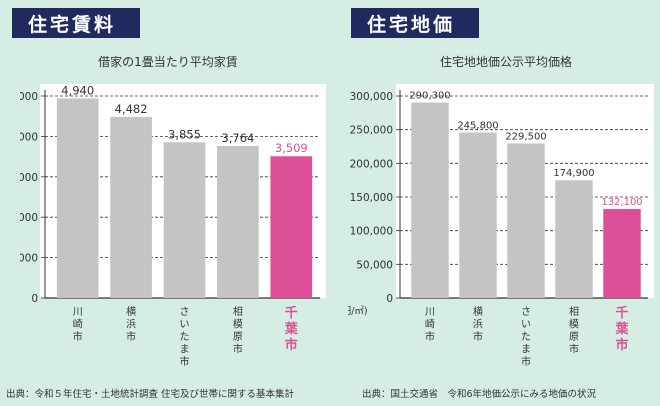  I want to click on land-y-tick-label: 100,000, so click(371, 232).